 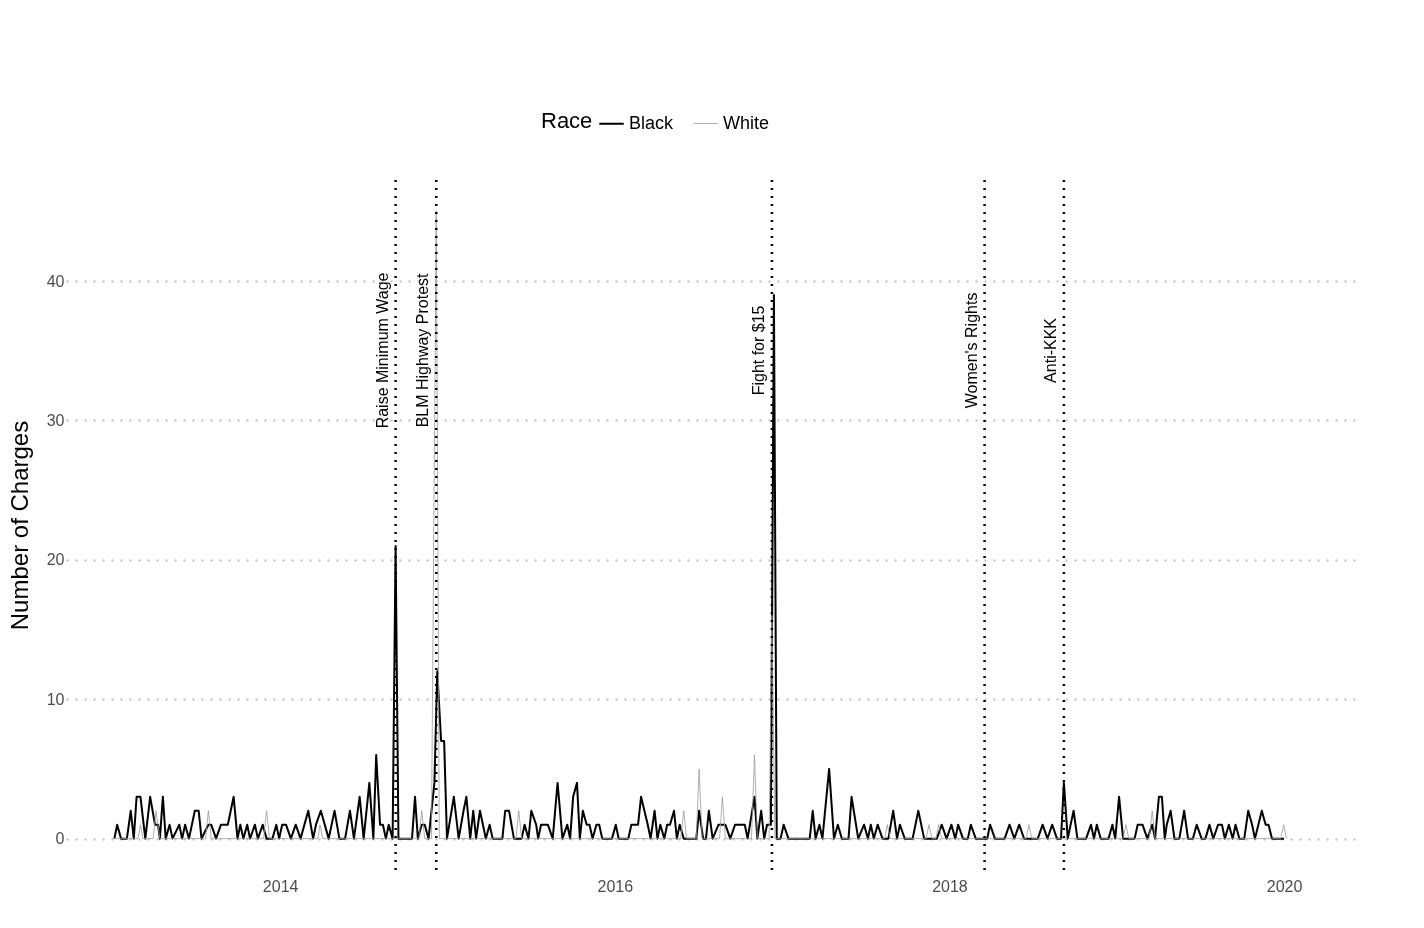 I want to click on y-tick-label: 10, so click(x=55, y=699).